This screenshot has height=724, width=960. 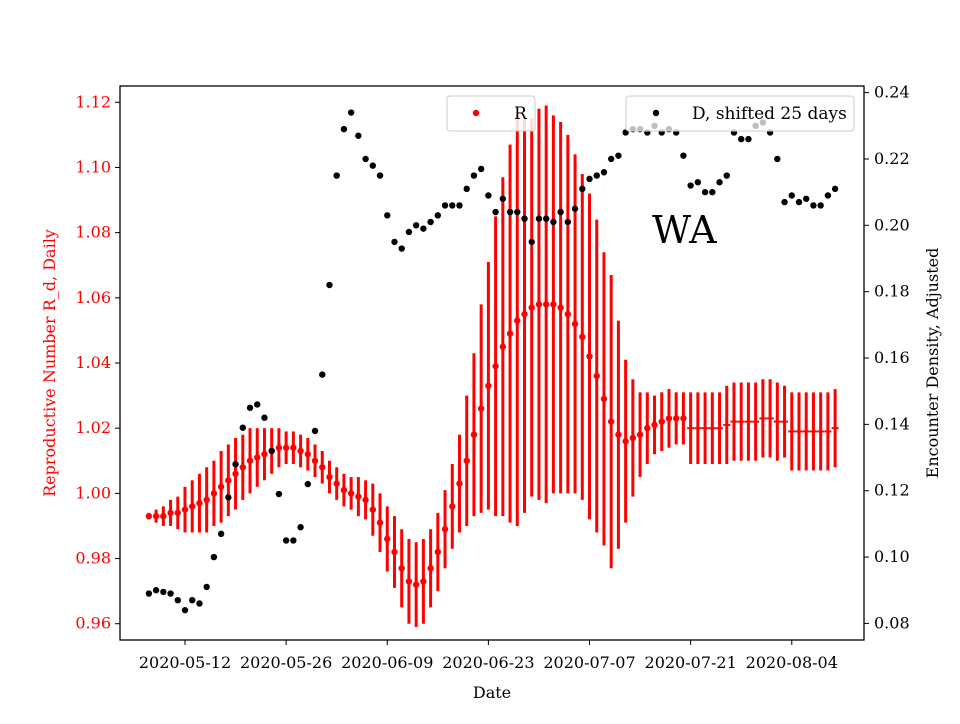 I want to click on x-tick-label: 2020-05-26, so click(x=286, y=662).